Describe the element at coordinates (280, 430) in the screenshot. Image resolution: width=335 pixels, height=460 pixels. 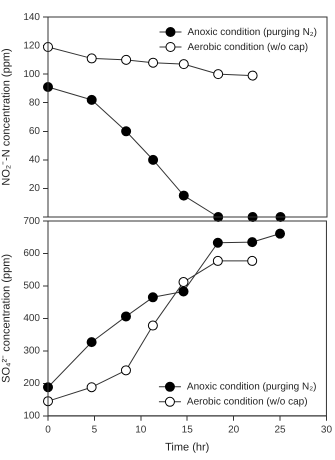
I see `x-tick-label: 25` at that location.